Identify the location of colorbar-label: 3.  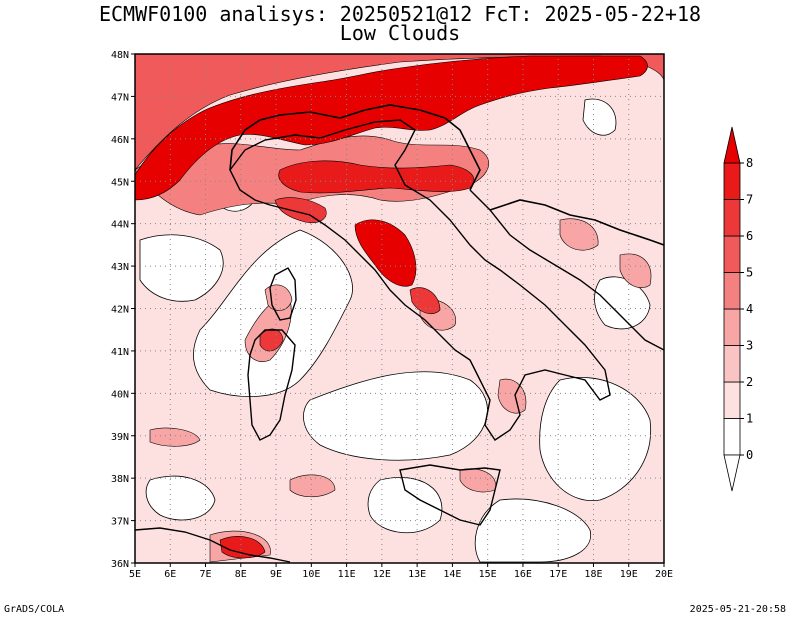
(749, 346).